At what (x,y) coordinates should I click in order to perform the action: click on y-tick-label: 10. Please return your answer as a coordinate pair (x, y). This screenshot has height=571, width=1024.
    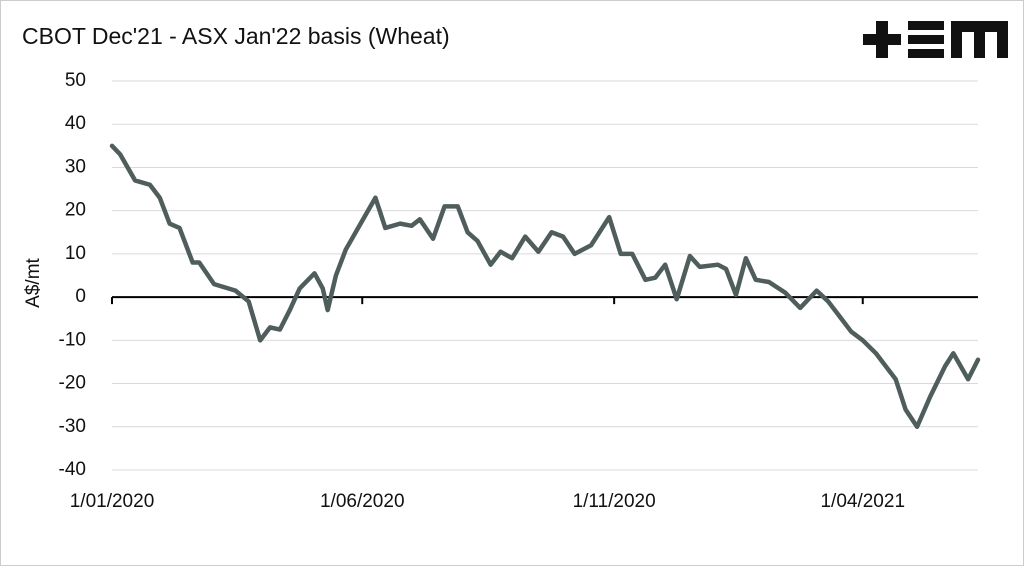
    Looking at the image, I should click on (75, 253).